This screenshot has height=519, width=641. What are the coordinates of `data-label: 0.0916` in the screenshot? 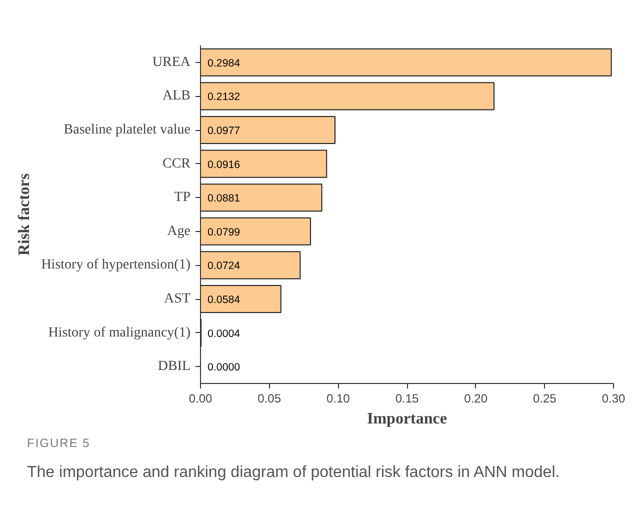 It's located at (224, 164).